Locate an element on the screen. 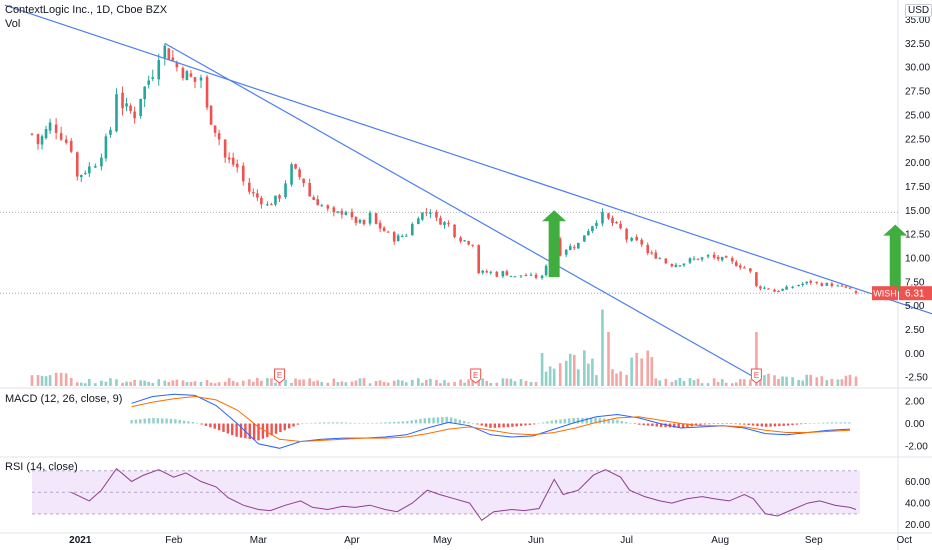 This screenshot has height=550, width=932. price-tick-label: 2.50 is located at coordinates (915, 330).